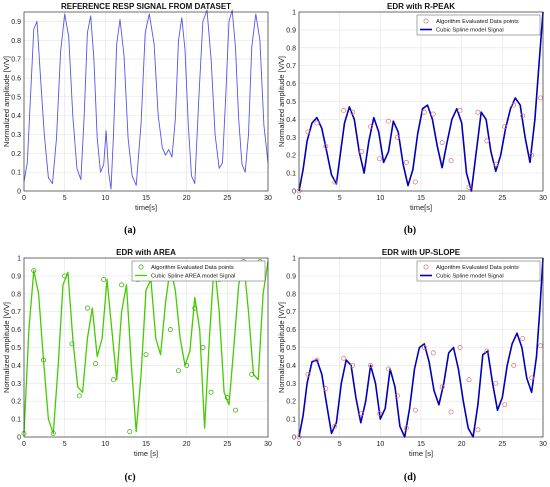 Image resolution: width=550 pixels, height=487 pixels. I want to click on x-tick-label: 5, so click(65, 198).